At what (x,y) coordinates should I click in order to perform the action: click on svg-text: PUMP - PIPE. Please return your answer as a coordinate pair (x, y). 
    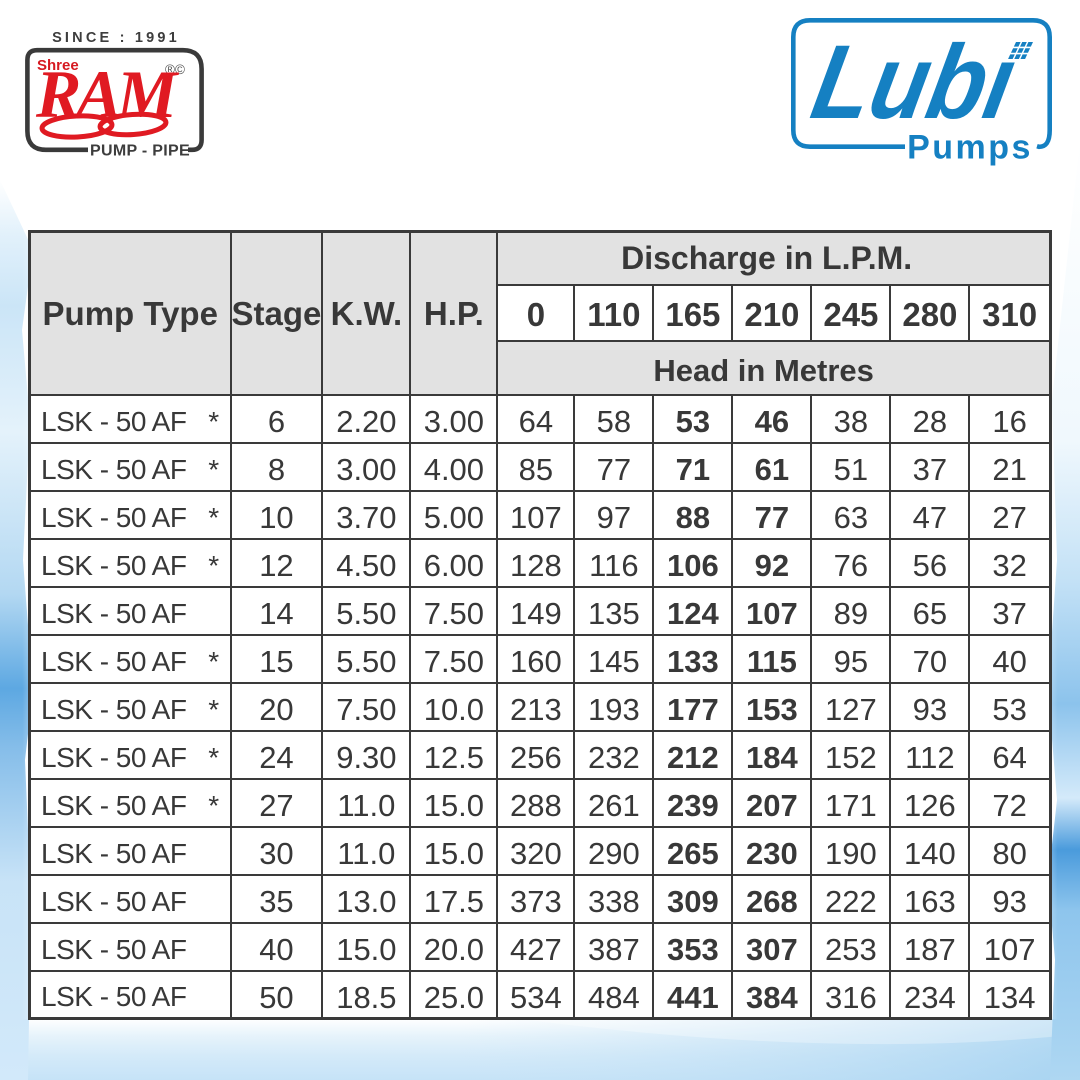
    Looking at the image, I should click on (140, 151).